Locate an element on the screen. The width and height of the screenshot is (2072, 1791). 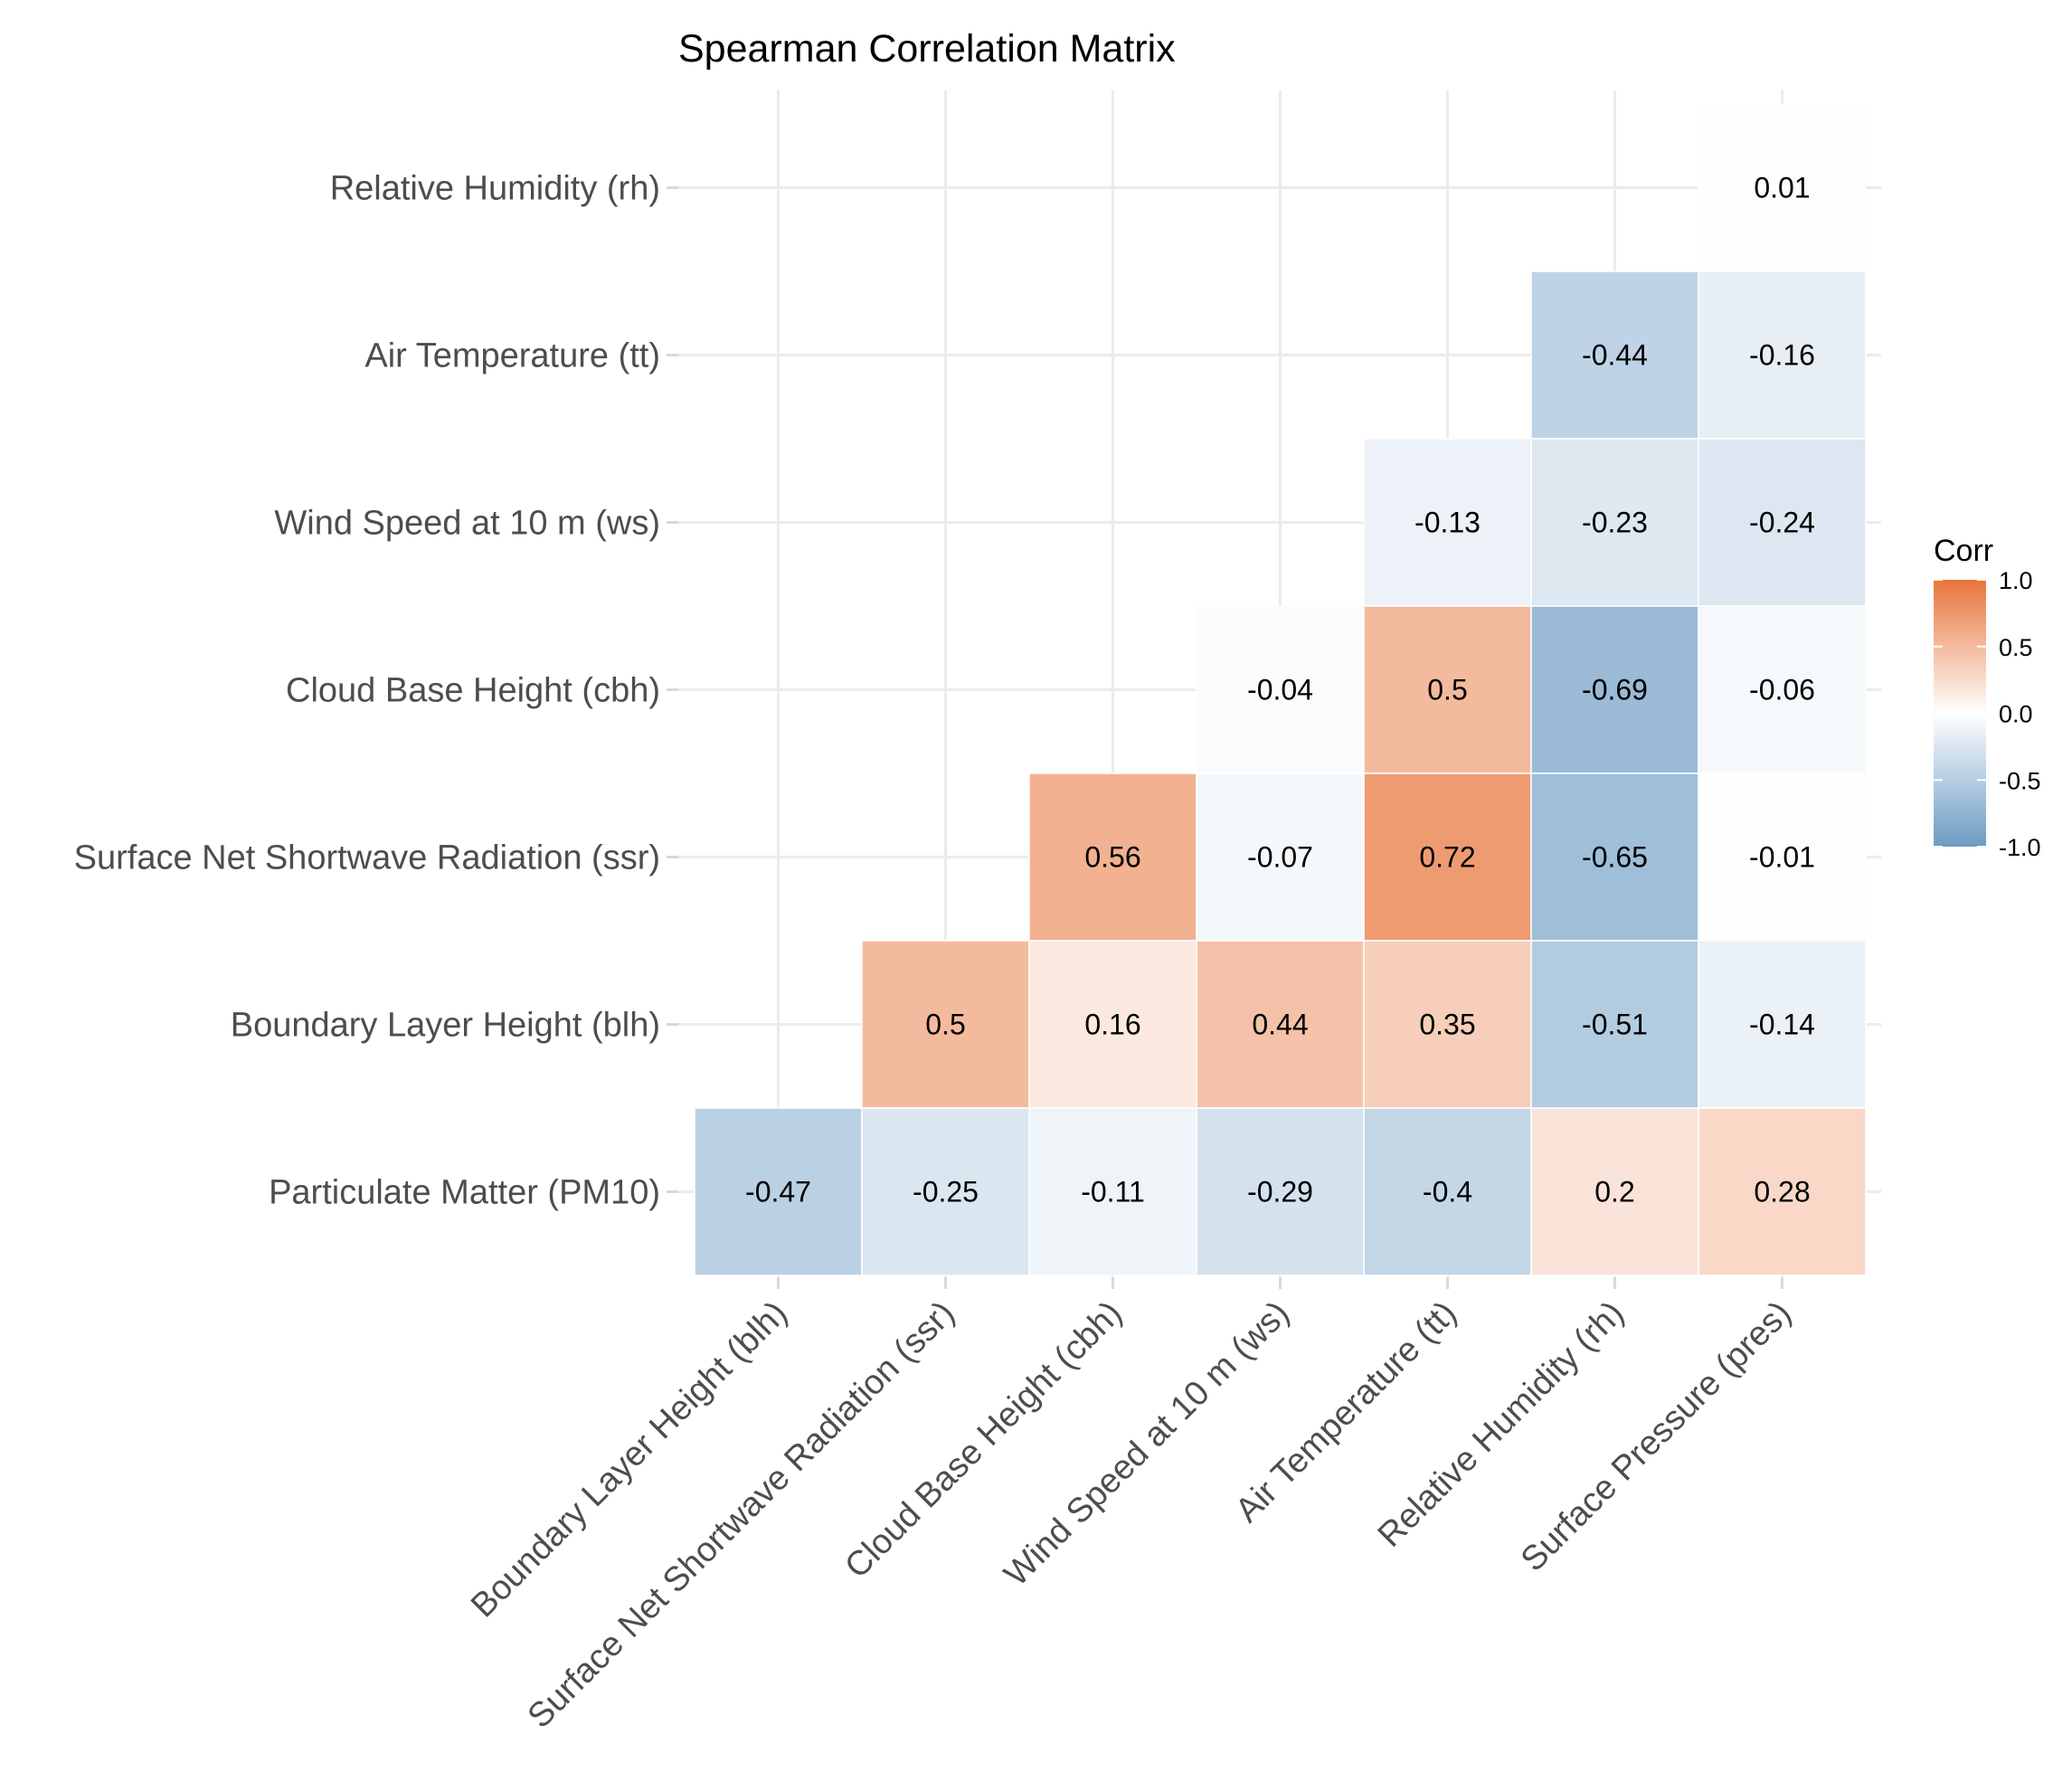
heatmap-cell: -0.23 is located at coordinates (1615, 522).